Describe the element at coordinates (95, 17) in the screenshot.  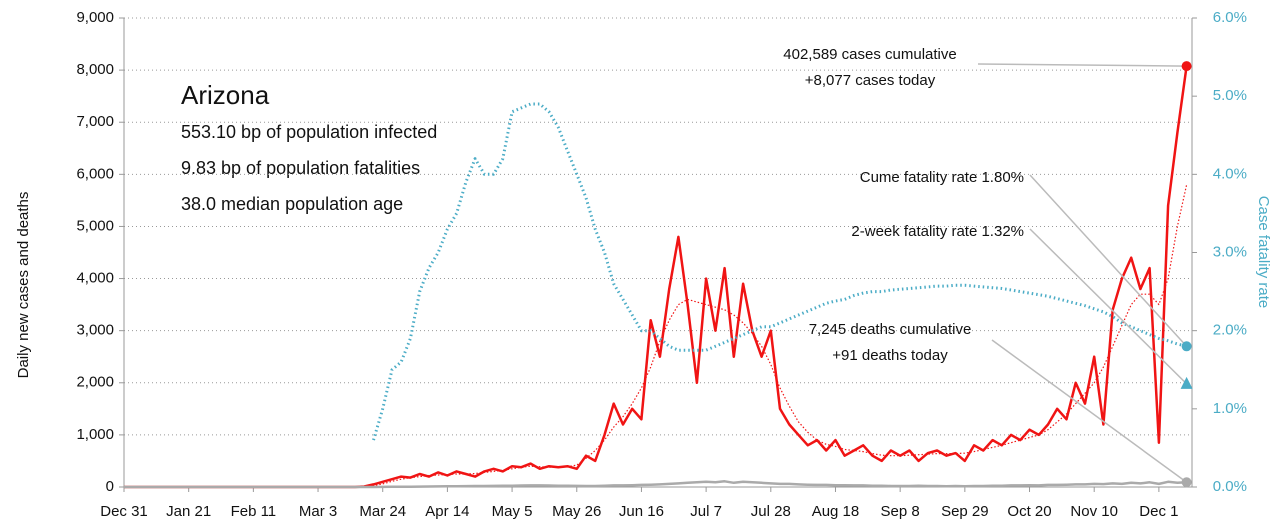
I see `y-tick-label: 9,000` at that location.